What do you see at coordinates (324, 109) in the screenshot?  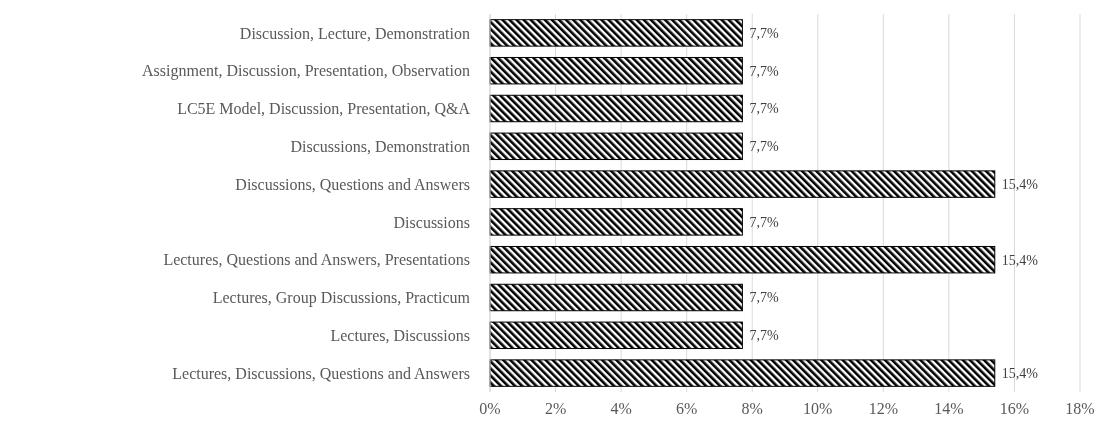 I see `y-tick-label: LC5E Model, Discussion, Presentation, Q&A` at bounding box center [324, 109].